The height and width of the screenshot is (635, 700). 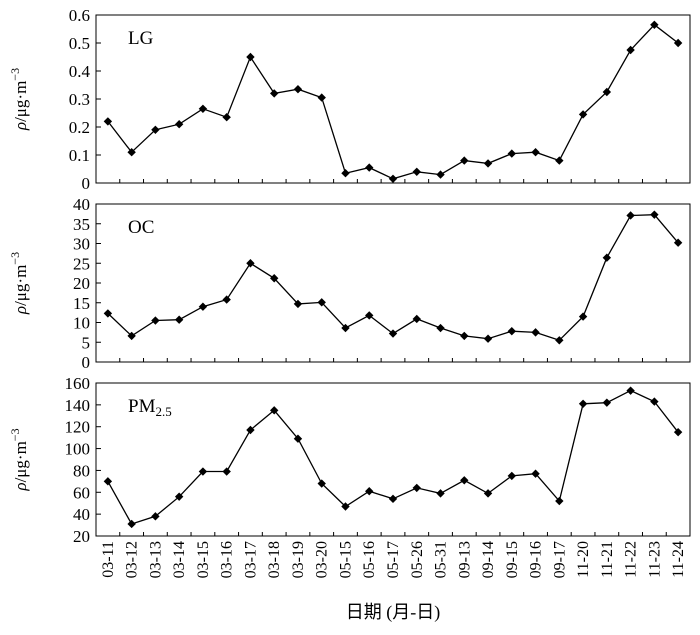 What do you see at coordinates (583, 559) in the screenshot?
I see `x-tick-label: 11-20` at bounding box center [583, 559].